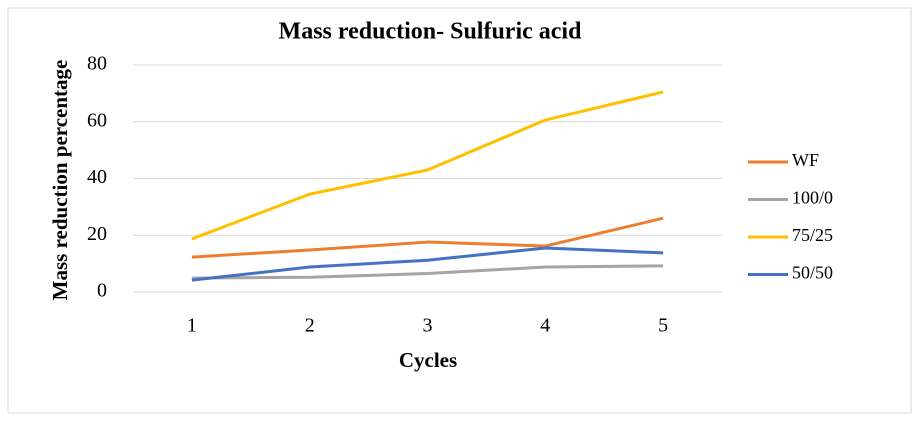  What do you see at coordinates (805, 160) in the screenshot?
I see `legend-label: WF` at bounding box center [805, 160].